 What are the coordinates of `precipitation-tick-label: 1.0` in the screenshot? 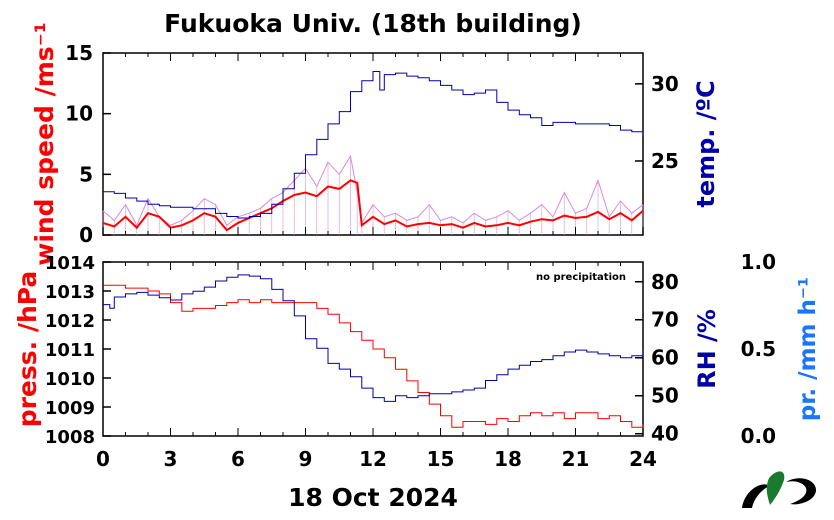 It's located at (758, 262).